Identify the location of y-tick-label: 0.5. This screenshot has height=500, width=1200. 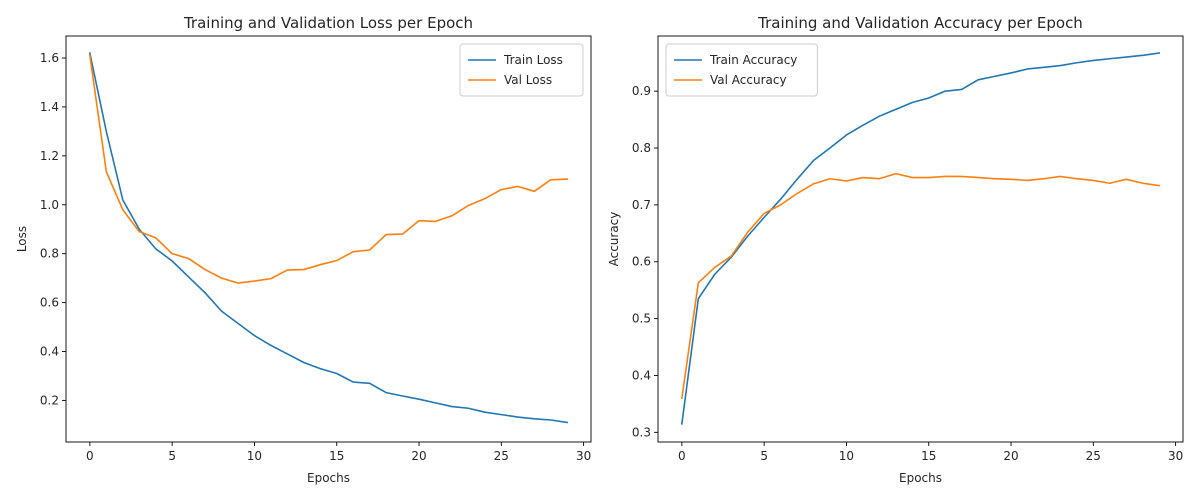
(641, 319).